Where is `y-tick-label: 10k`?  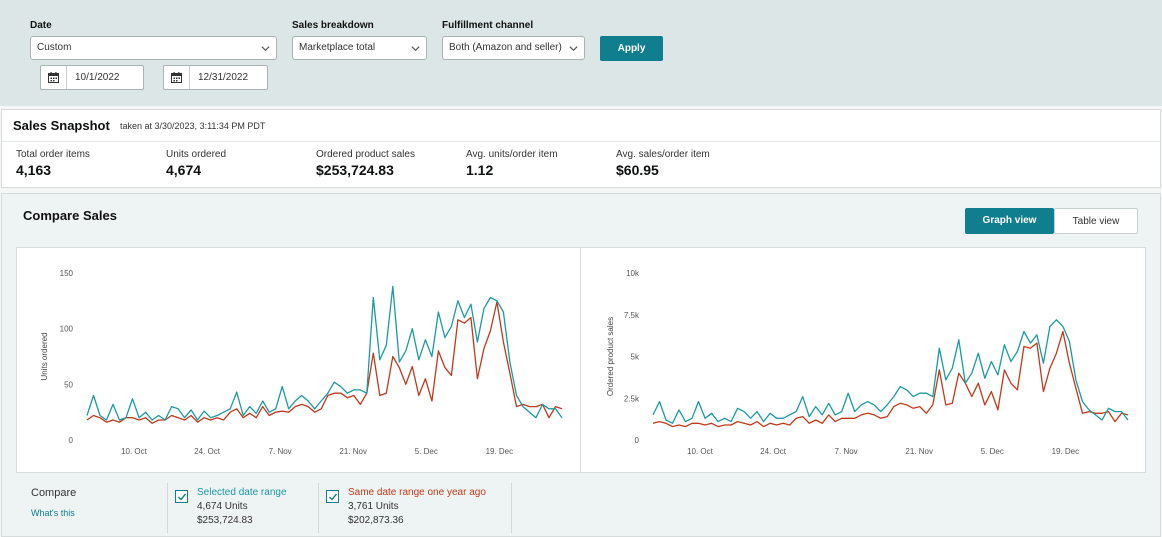
y-tick-label: 10k is located at coordinates (633, 273).